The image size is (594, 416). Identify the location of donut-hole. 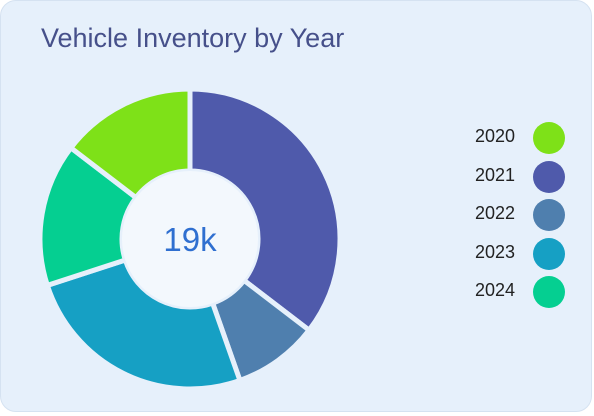
(190, 239).